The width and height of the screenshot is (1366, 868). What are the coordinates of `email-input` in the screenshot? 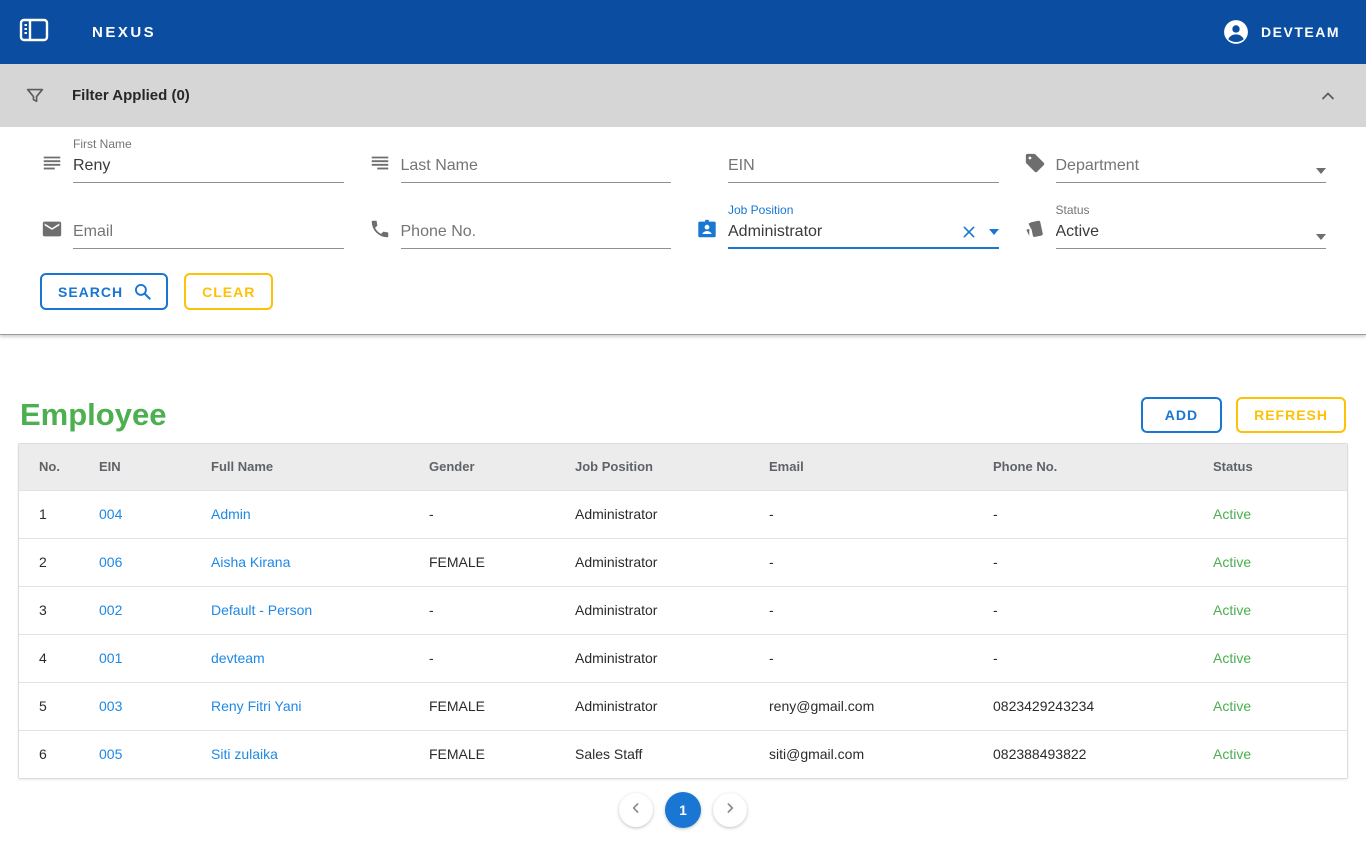 It's located at (208, 234).